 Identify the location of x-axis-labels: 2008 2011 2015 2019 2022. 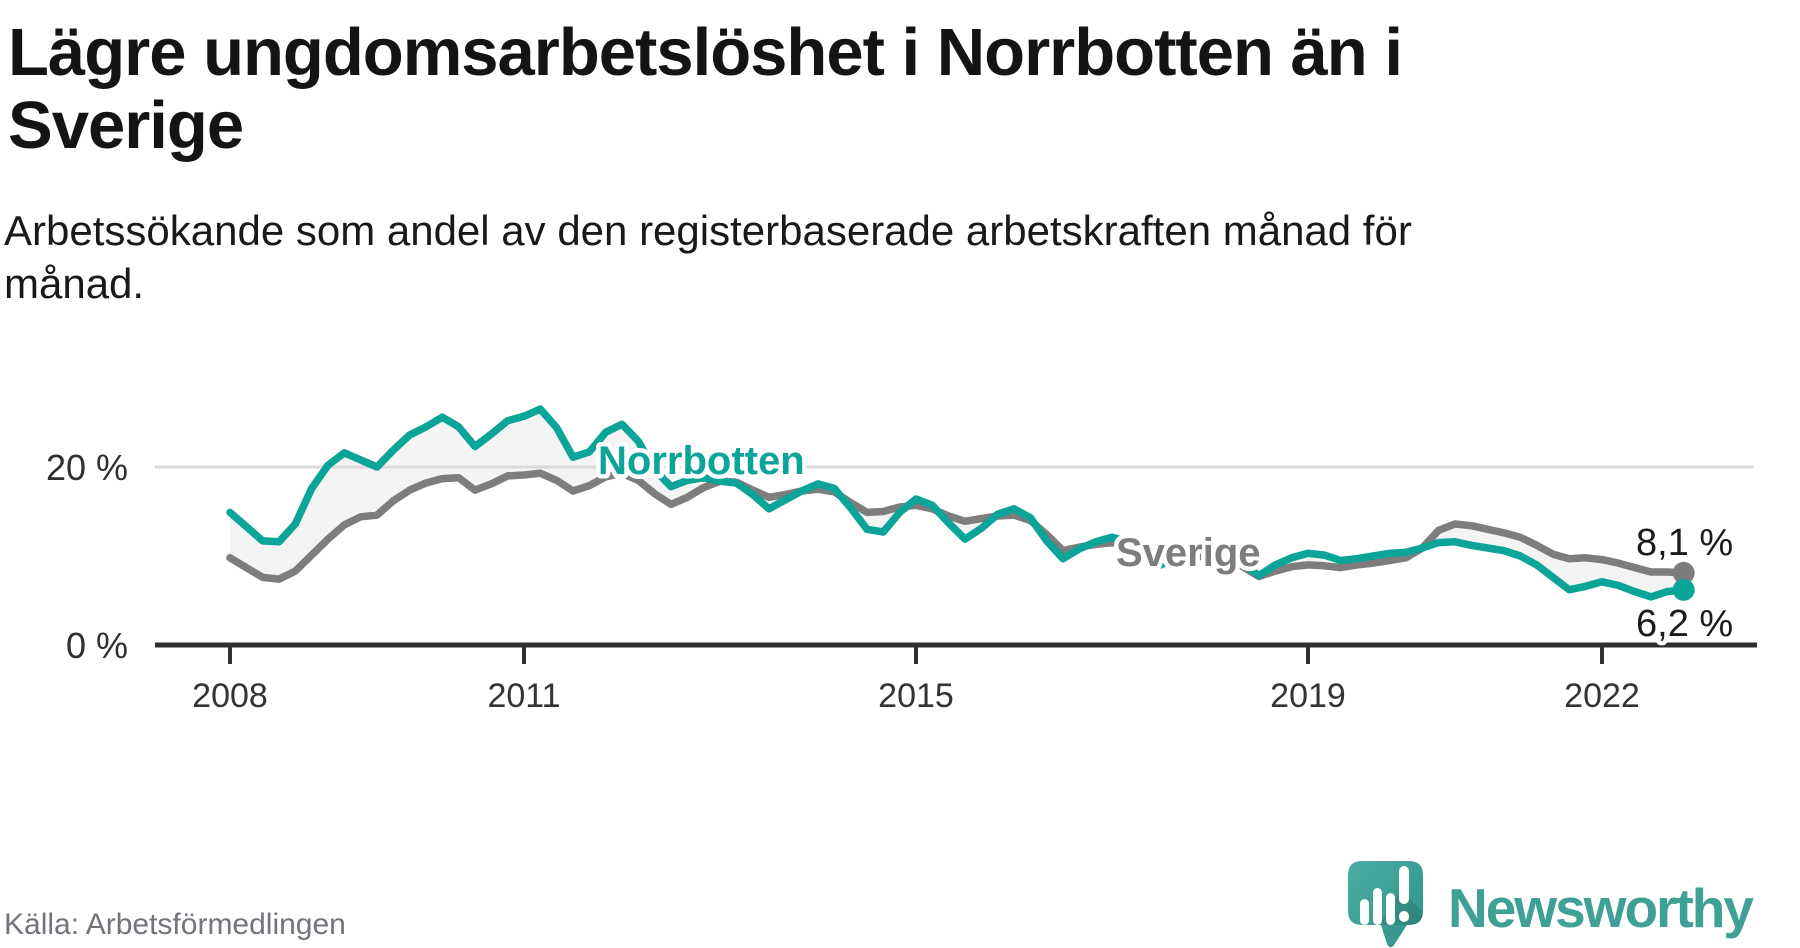
(916, 696).